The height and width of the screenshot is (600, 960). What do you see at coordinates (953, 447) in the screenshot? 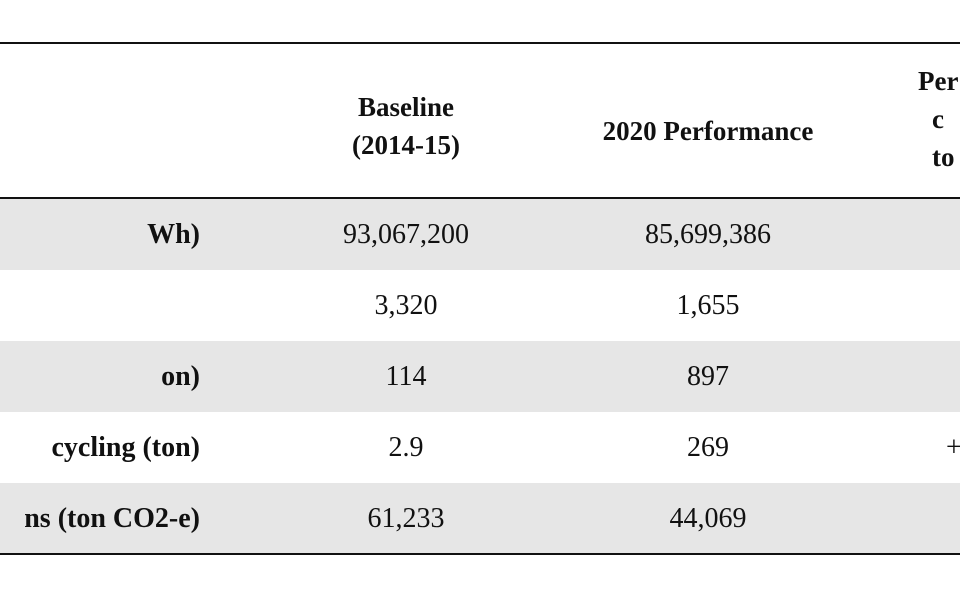
I see `row-pct-value: +` at bounding box center [953, 447].